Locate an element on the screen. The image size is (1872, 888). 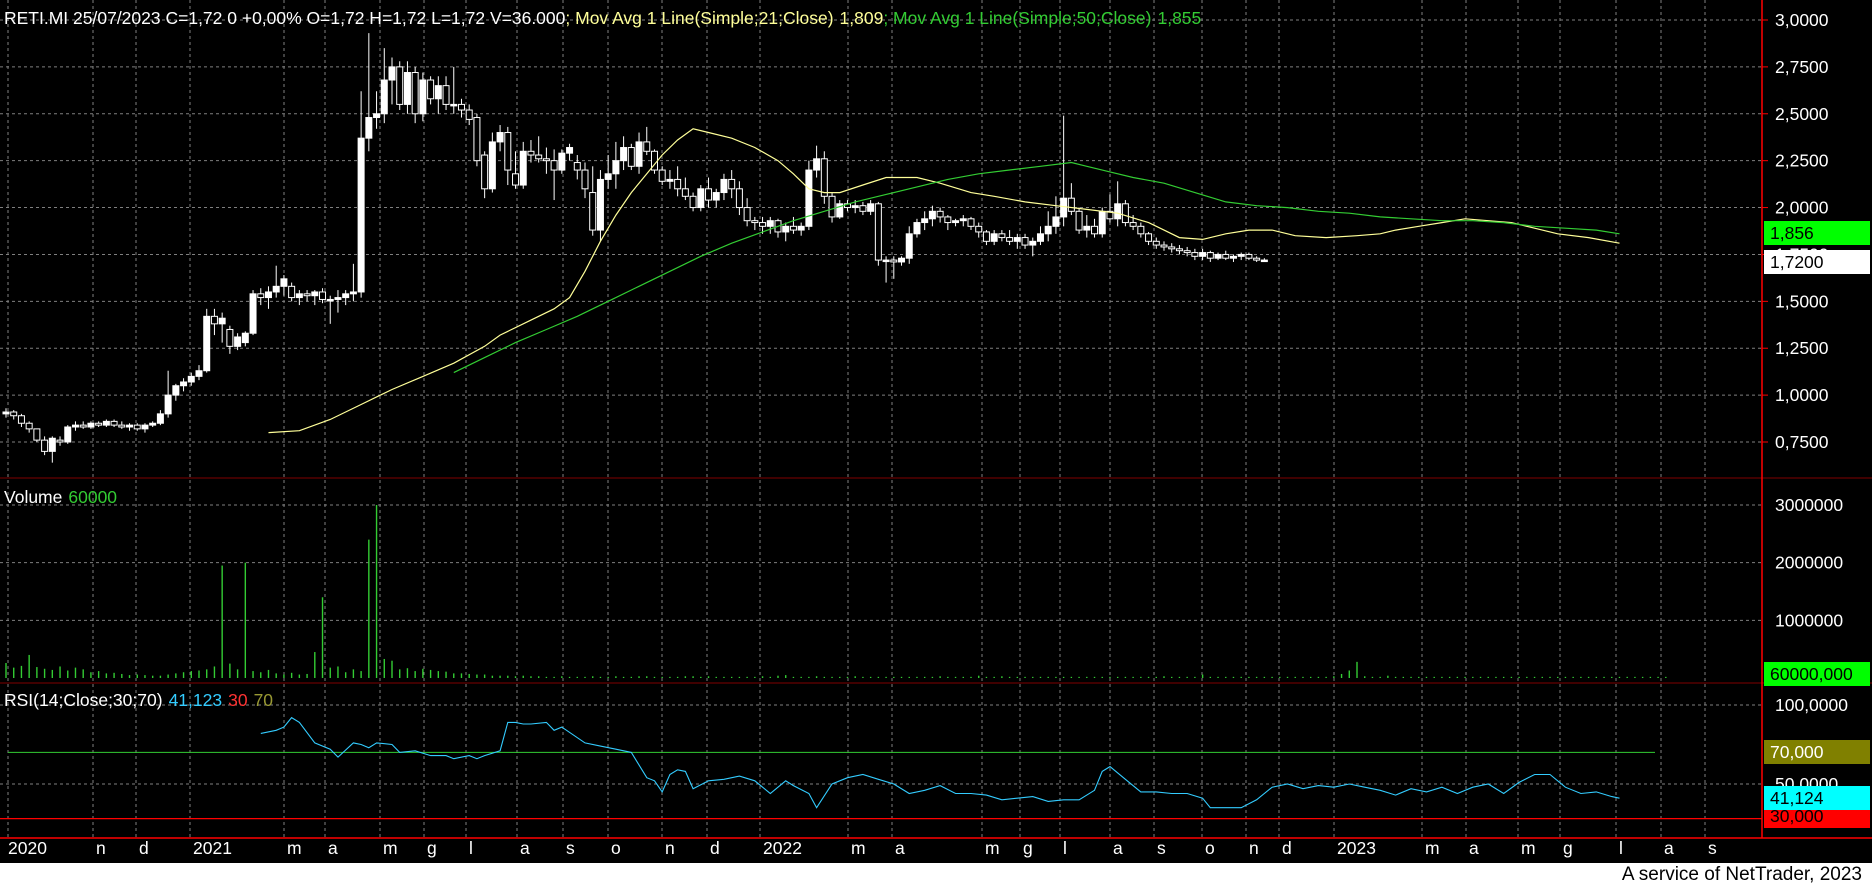
price-tick-label: 1,2500 is located at coordinates (1802, 348).